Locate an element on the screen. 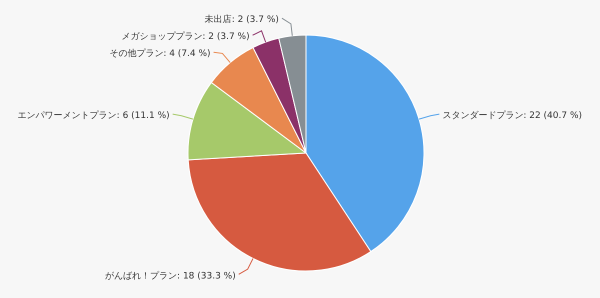  slice-label: その他プラン: 4 (7.4 %) is located at coordinates (160, 54).